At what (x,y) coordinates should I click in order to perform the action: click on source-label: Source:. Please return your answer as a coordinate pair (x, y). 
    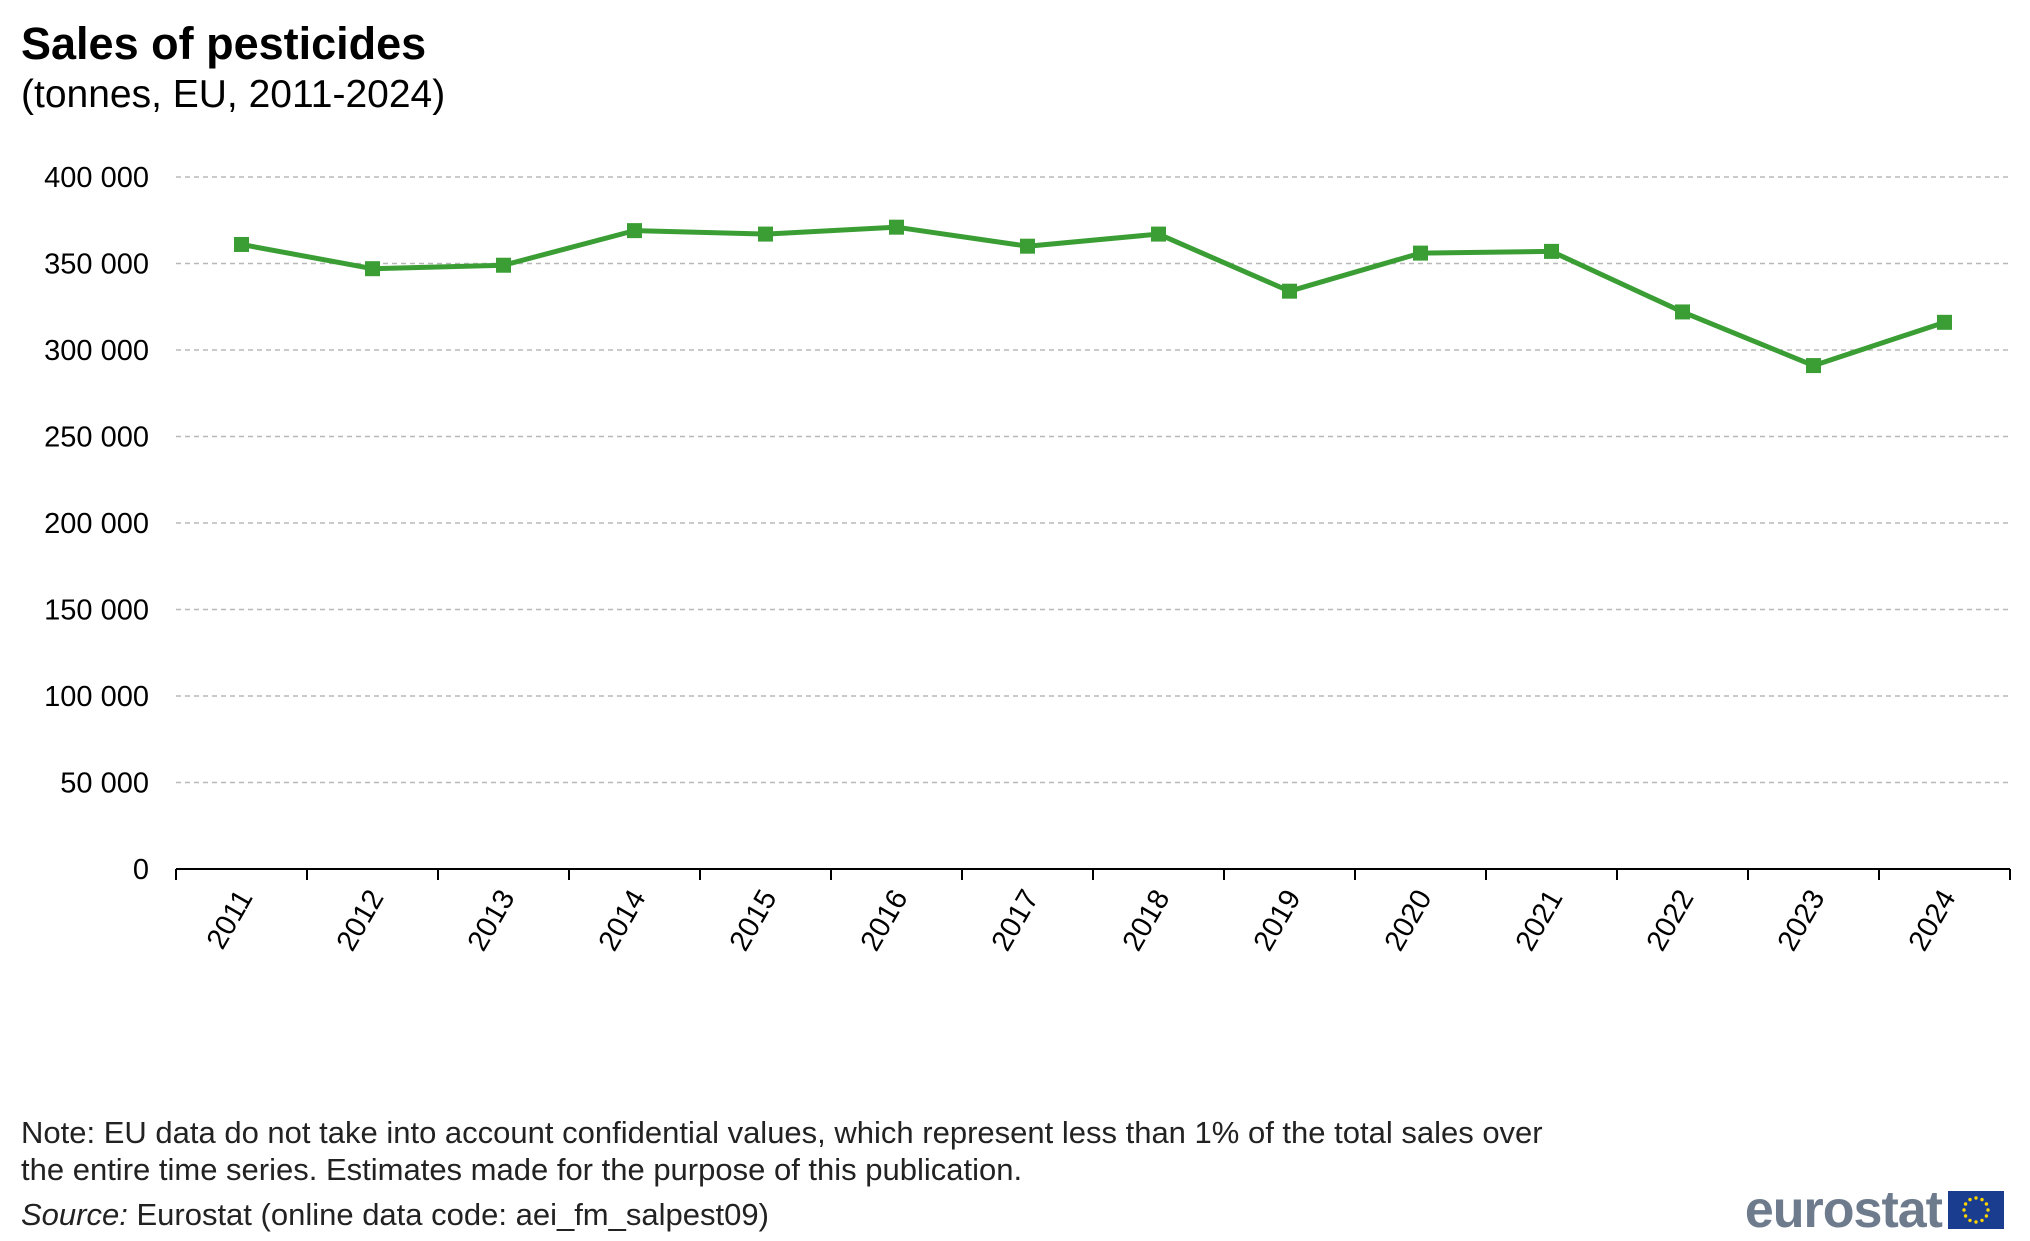
    Looking at the image, I should click on (74, 1214).